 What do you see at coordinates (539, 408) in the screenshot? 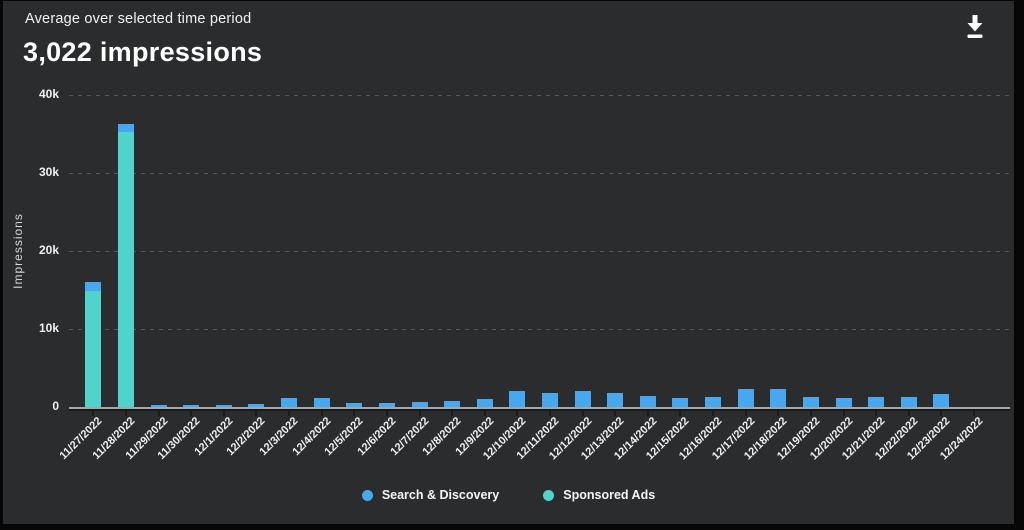
I see `x-axis-line` at bounding box center [539, 408].